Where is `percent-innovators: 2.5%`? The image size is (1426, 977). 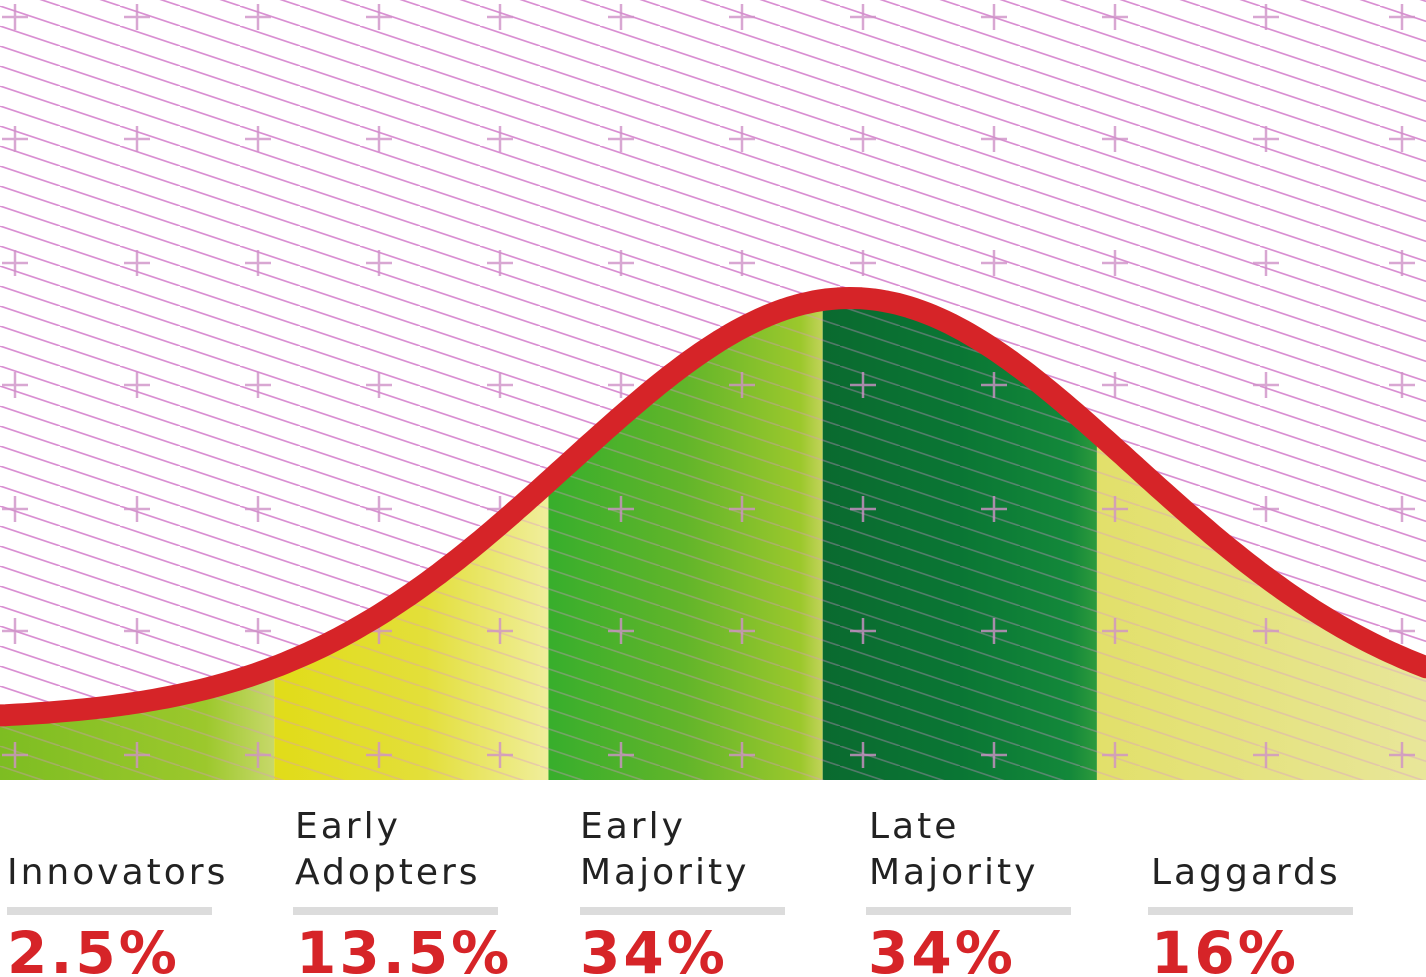 percent-innovators: 2.5% is located at coordinates (93, 948).